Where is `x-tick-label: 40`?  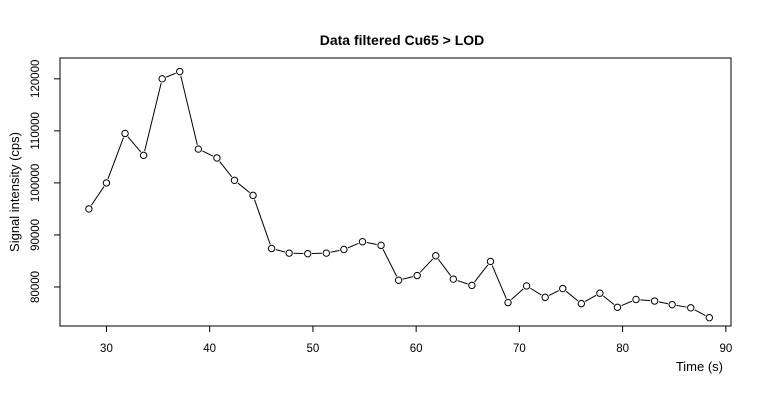
x-tick-label: 40 is located at coordinates (209, 349).